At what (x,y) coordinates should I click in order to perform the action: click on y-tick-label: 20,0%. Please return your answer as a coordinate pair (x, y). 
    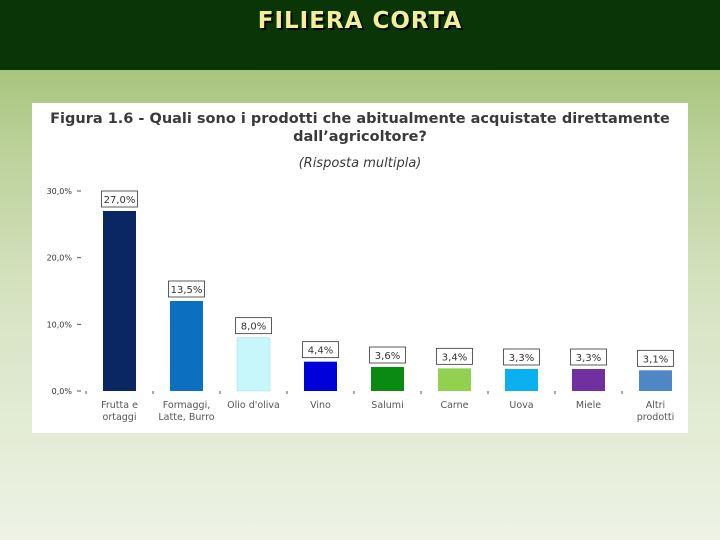
    Looking at the image, I should click on (60, 258).